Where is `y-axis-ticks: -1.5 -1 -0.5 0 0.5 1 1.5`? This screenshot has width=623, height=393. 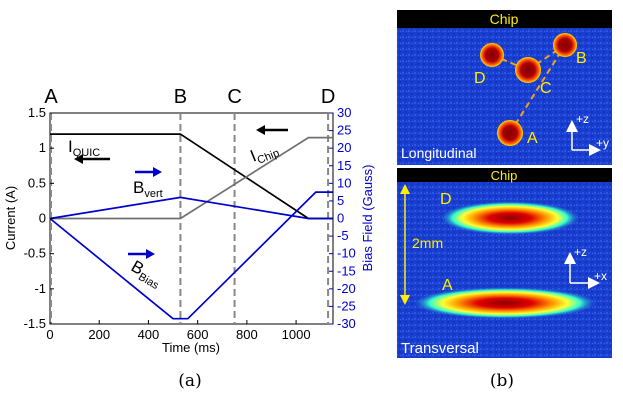
y-axis-ticks: -1.5 -1 -0.5 0 0.5 1 1.5 is located at coordinates (39, 218).